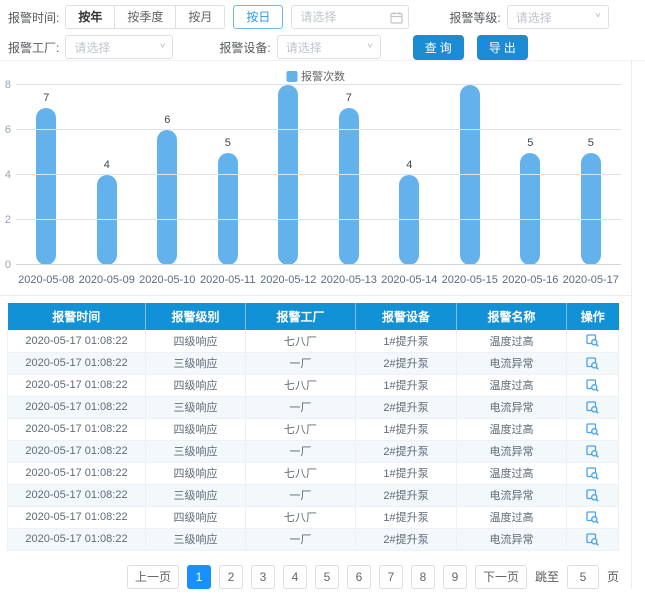 This screenshot has width=645, height=599. I want to click on chart-slot: 5 2020-05-16, so click(530, 186).